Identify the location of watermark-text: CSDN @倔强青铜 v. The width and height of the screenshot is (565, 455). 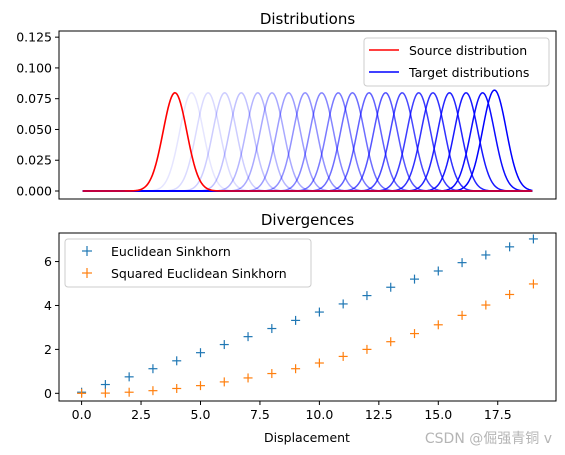
(488, 439).